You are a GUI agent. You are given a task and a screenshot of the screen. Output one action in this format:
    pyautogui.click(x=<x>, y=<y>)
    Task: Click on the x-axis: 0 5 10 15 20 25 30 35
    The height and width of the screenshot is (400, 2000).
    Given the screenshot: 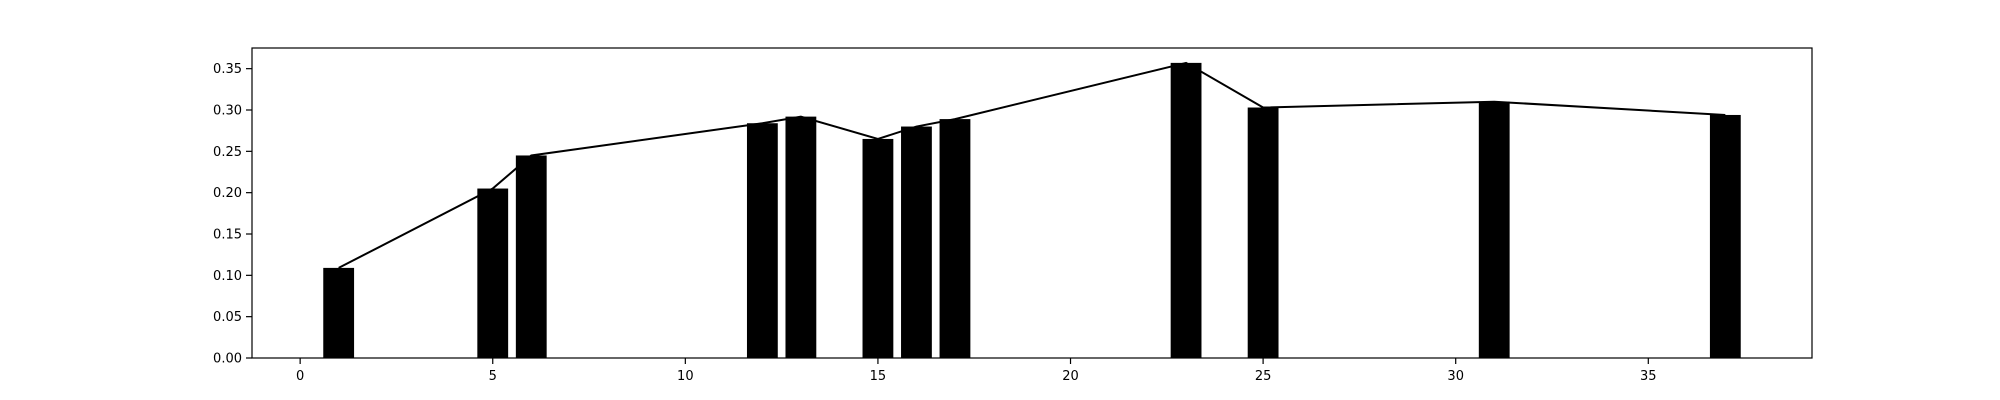 What is the action you would take?
    pyautogui.click(x=976, y=371)
    